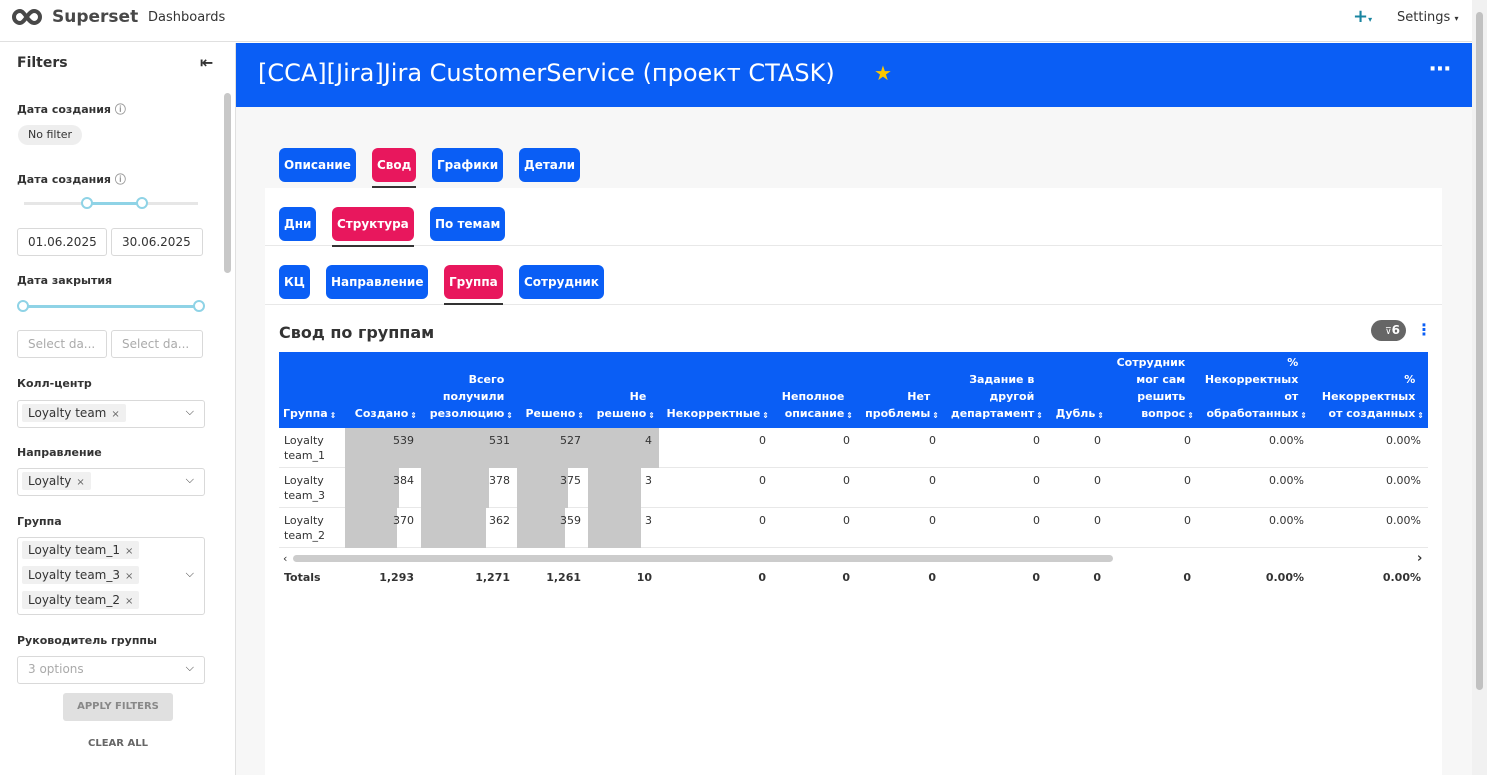  Describe the element at coordinates (302, 577) in the screenshot. I see `totals-cell: Totals` at that location.